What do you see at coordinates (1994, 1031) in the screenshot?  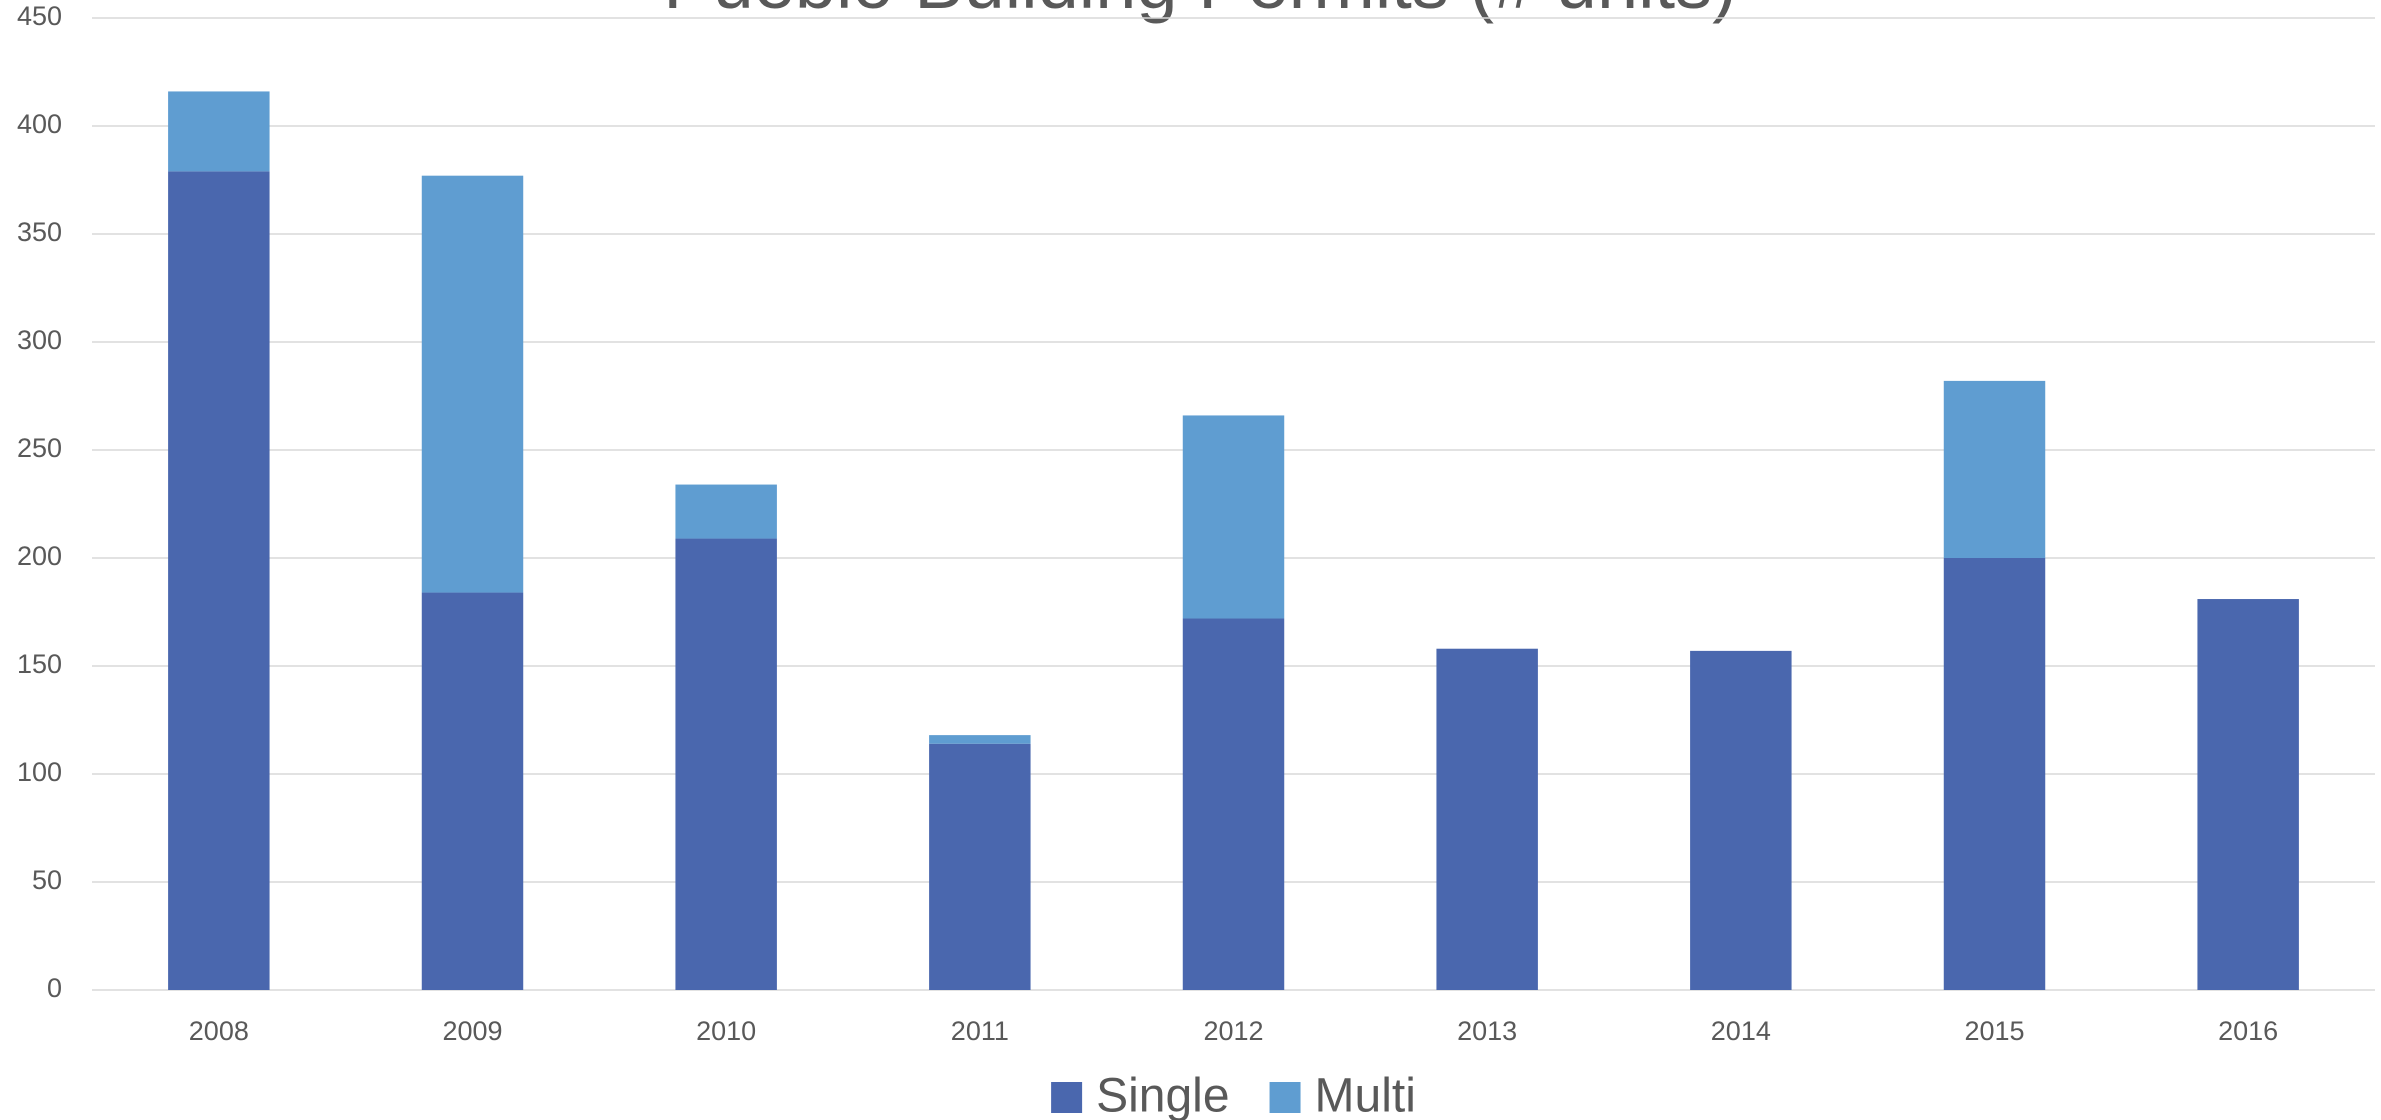 I see `x-tick-label: 2015` at bounding box center [1994, 1031].